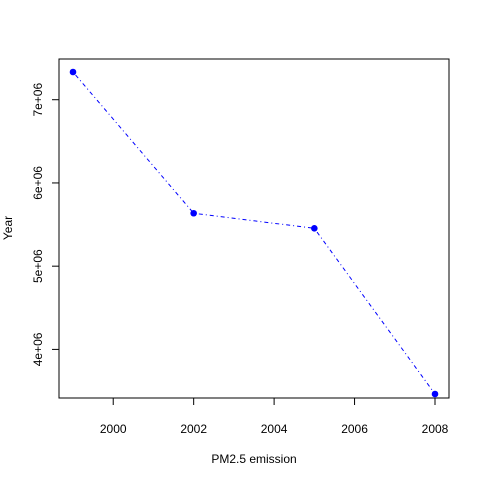 Image resolution: width=480 pixels, height=480 pixels. What do you see at coordinates (274, 429) in the screenshot?
I see `x-tick-label: 2004` at bounding box center [274, 429].